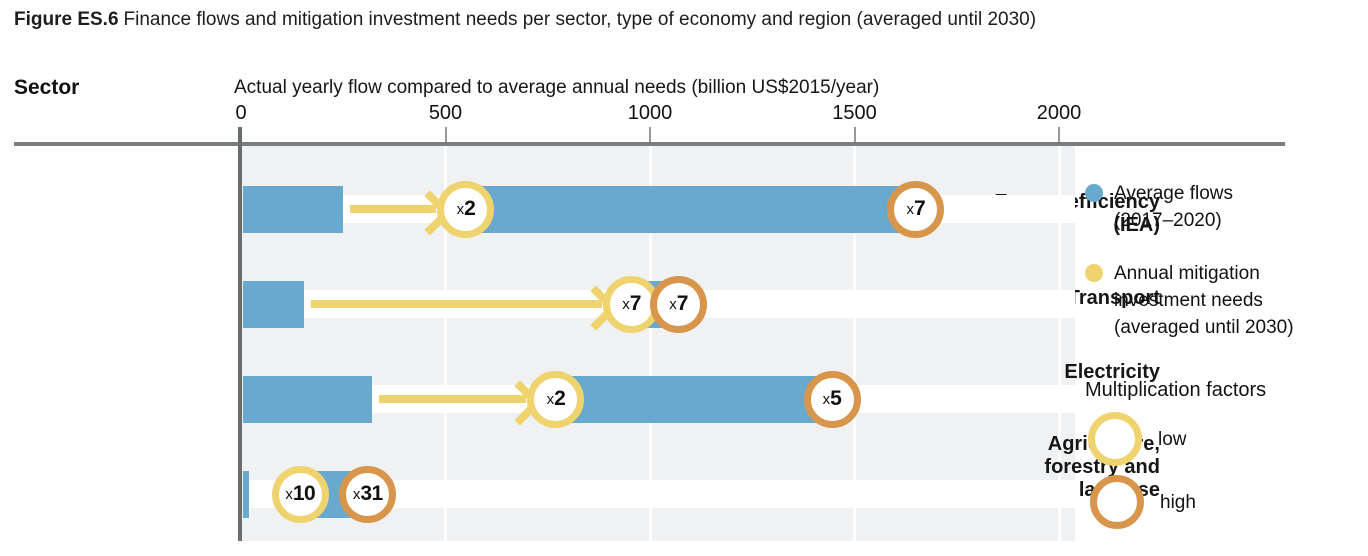  What do you see at coordinates (1102, 467) in the screenshot?
I see `sector-label-line: forestry and` at bounding box center [1102, 467].